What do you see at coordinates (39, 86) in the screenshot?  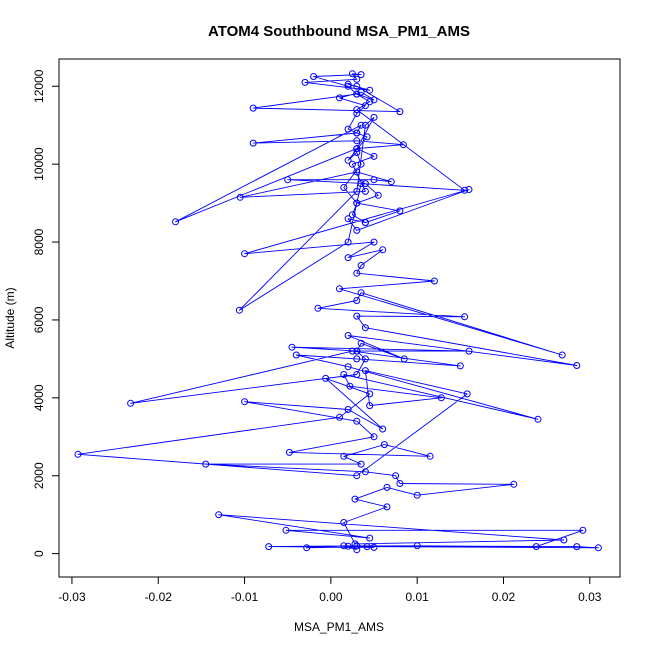 I see `y-tick-label: 12000` at bounding box center [39, 86].